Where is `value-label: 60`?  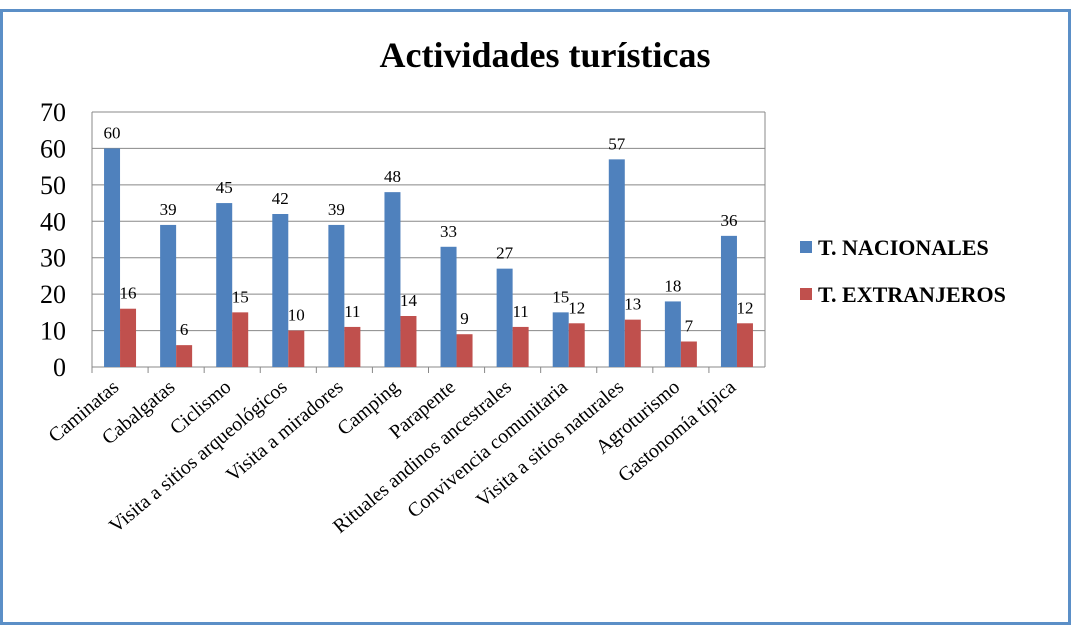
value-label: 60 is located at coordinates (112, 132).